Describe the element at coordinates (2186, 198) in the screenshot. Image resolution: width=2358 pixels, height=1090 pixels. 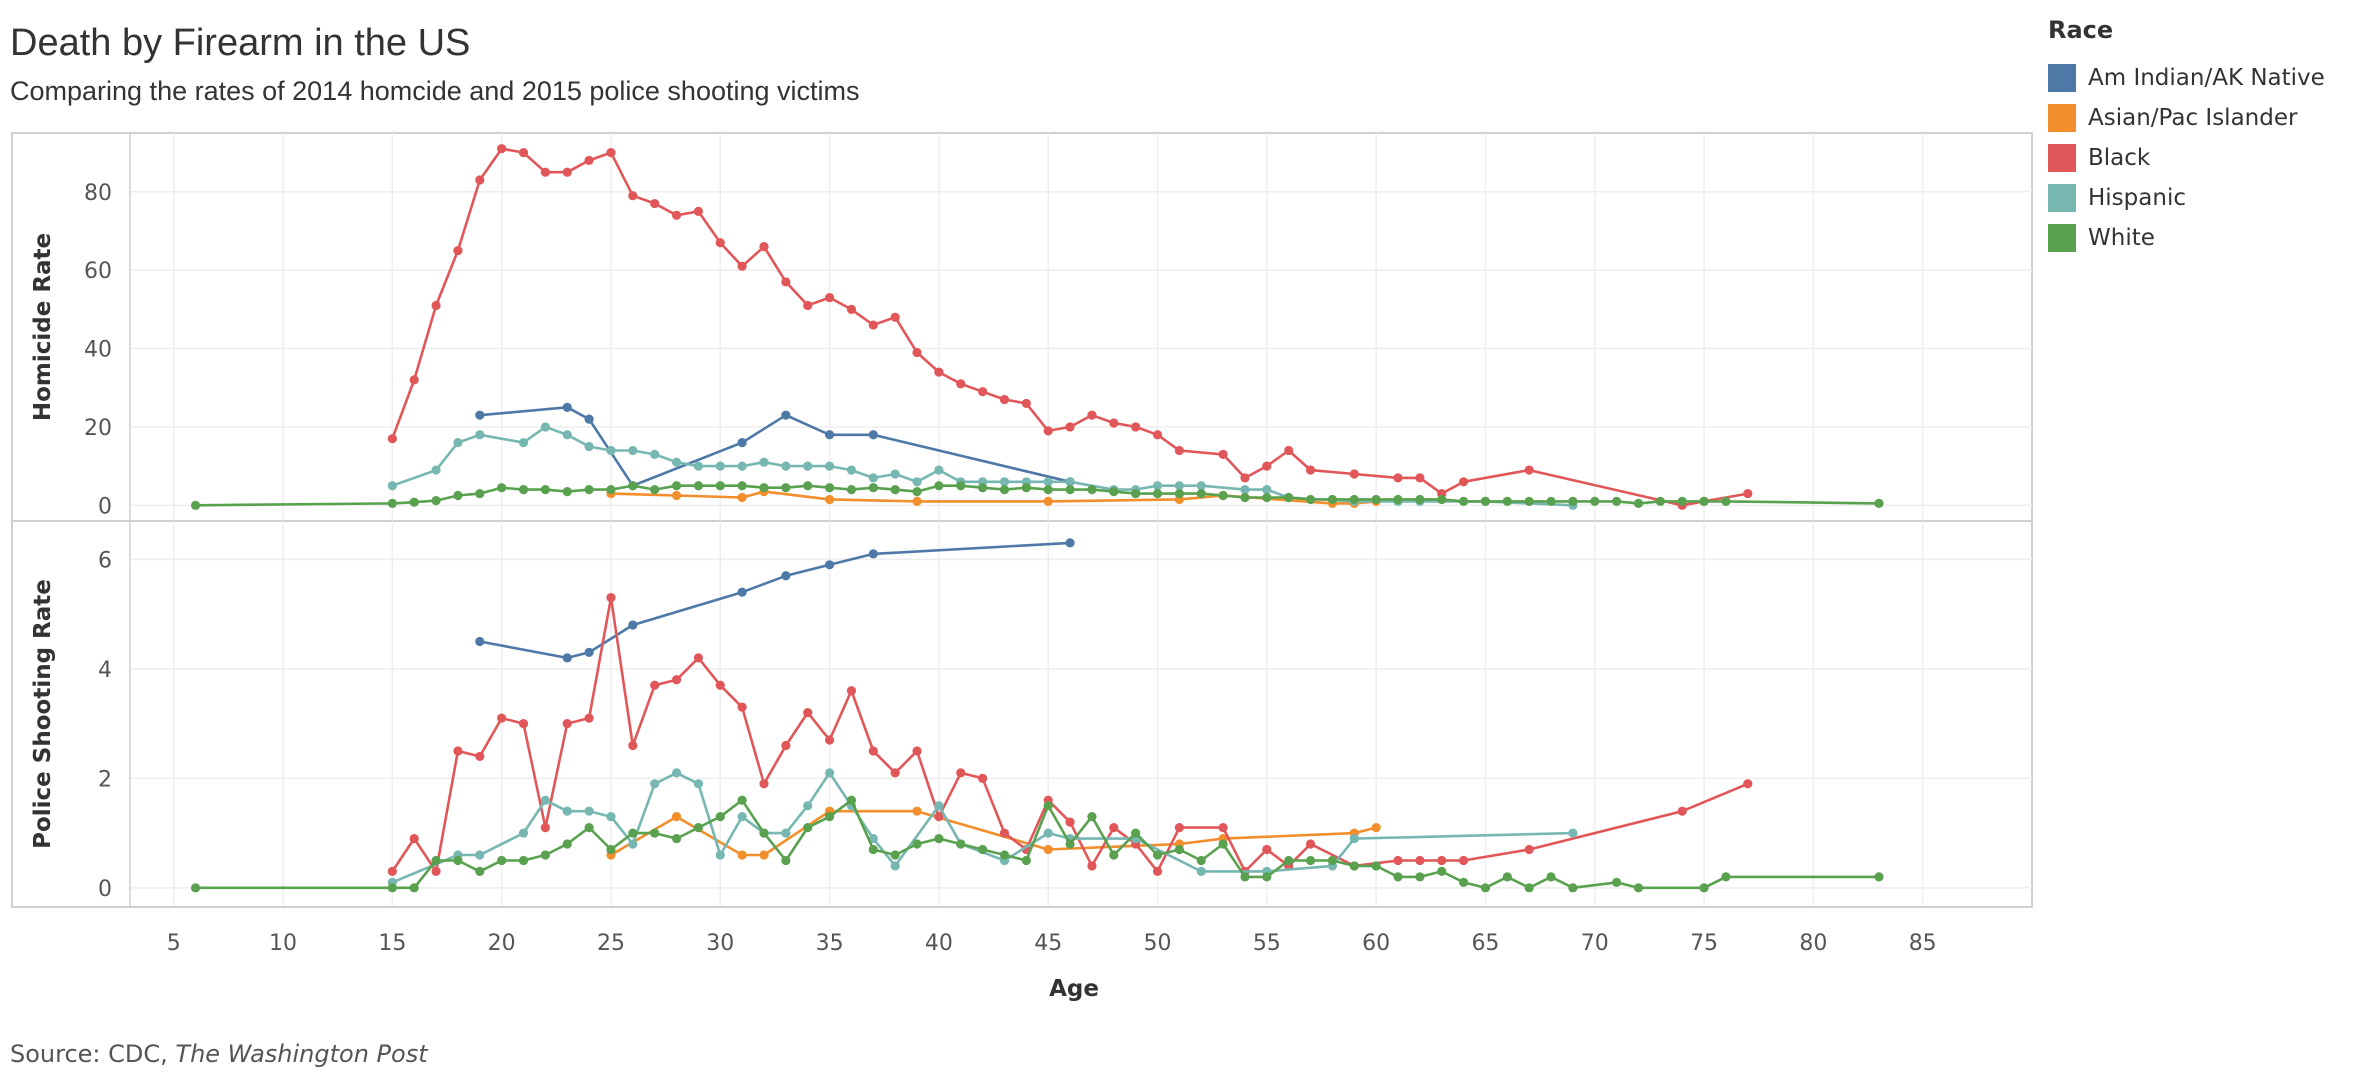
I see `legend-item: Hispanic` at that location.